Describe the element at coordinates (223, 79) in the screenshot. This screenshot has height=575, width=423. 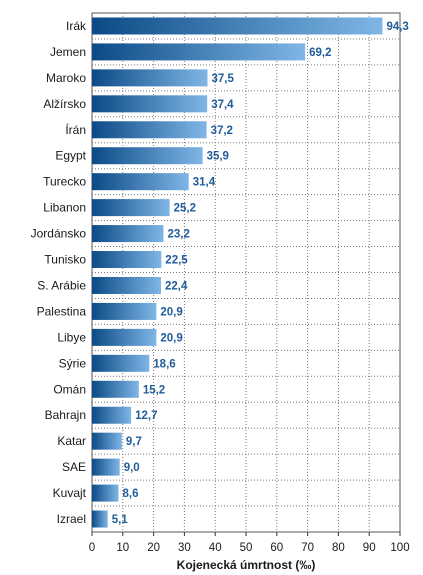
I see `value-label: 37,5` at that location.